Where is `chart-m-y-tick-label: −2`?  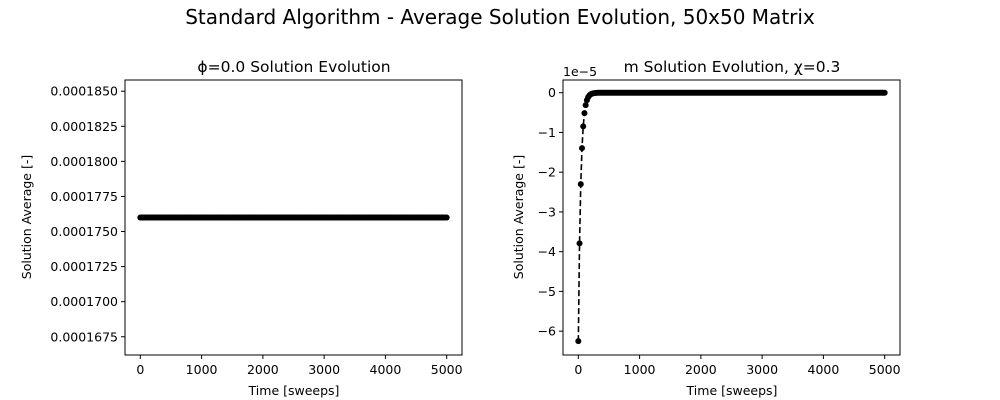 chart-m-y-tick-label: −2 is located at coordinates (547, 172).